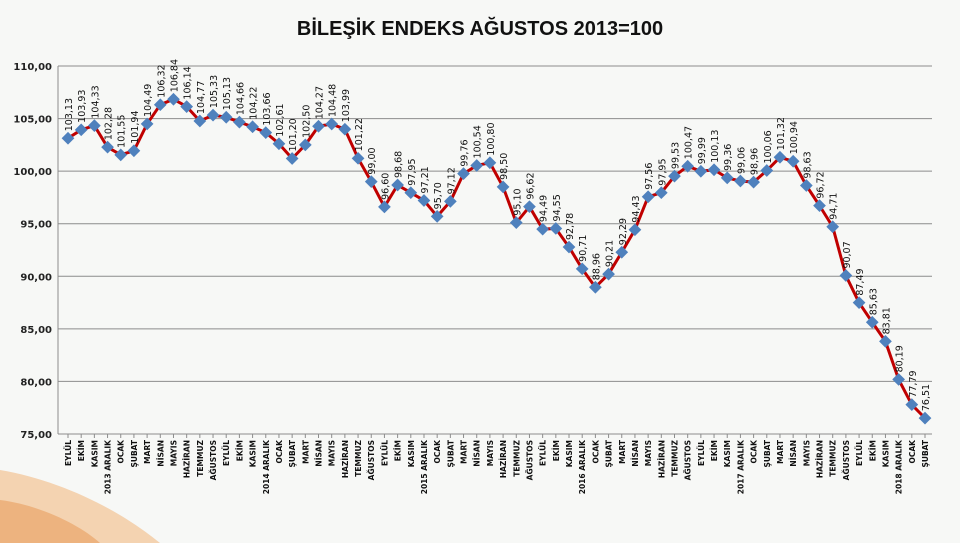 The image size is (960, 543). What do you see at coordinates (675, 155) in the screenshot?
I see `data-label: 99,53` at bounding box center [675, 155].